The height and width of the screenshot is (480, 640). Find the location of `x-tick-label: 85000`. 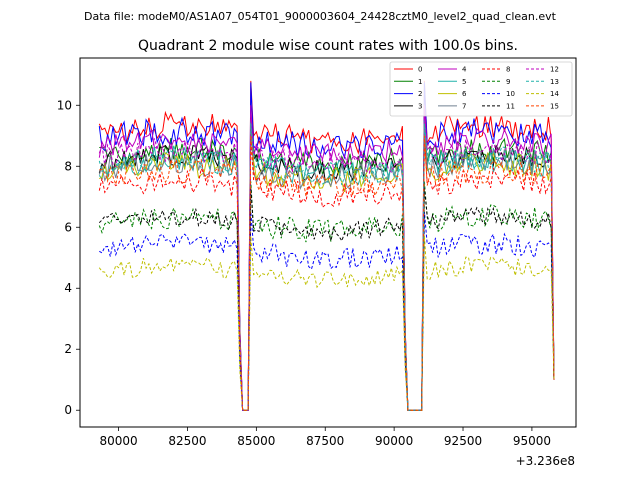

x-tick-label: 85000 is located at coordinates (256, 441).